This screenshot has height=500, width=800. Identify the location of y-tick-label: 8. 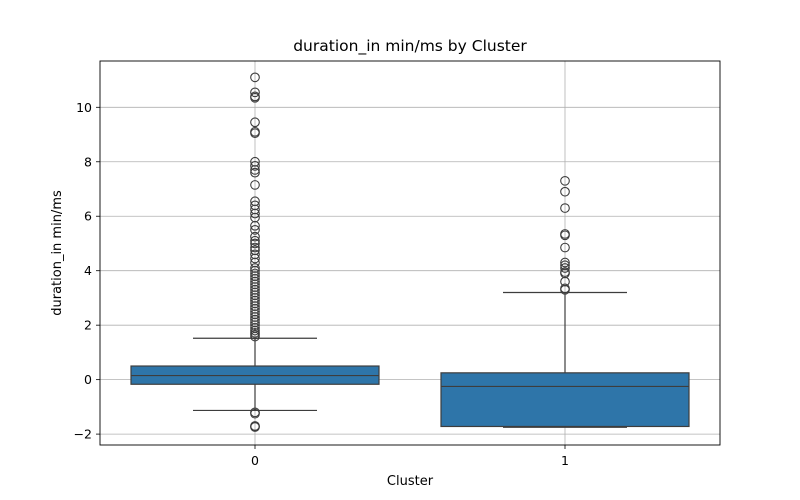
(88, 161).